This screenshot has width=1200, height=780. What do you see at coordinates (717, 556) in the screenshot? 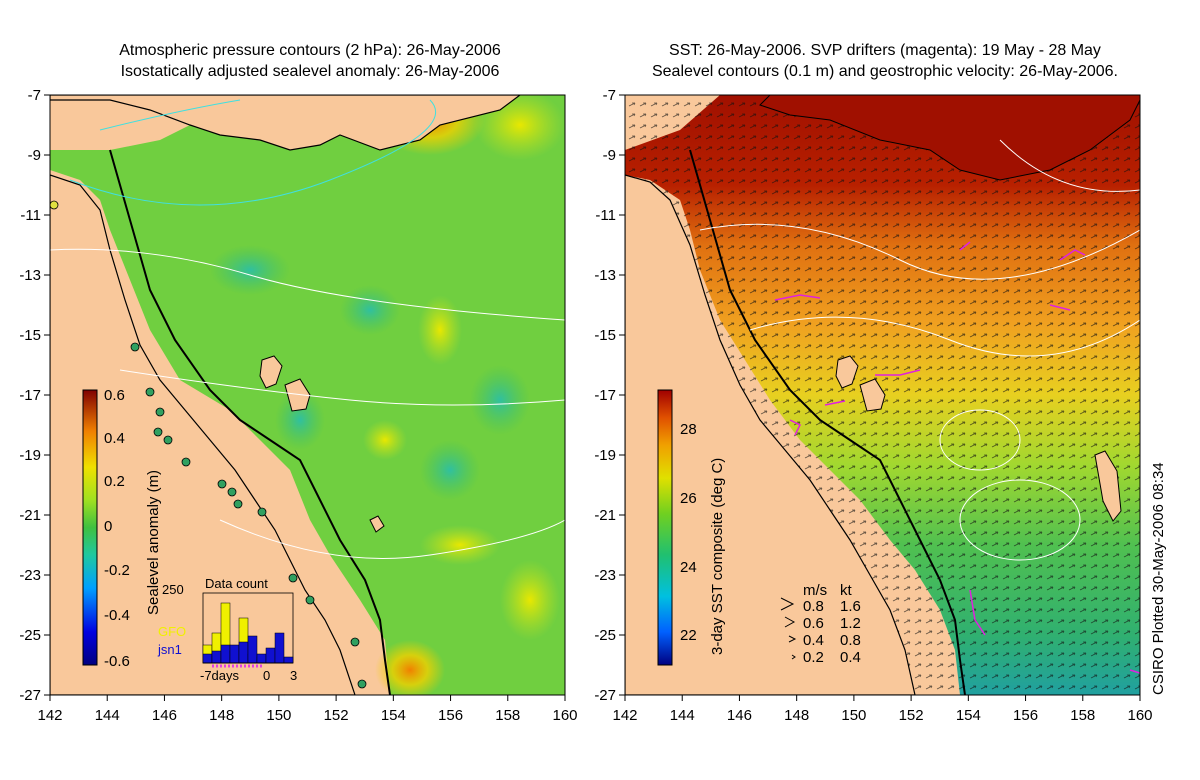
I see `sst-colorbar-label: 3-day SST composite (deg C)` at bounding box center [717, 556].